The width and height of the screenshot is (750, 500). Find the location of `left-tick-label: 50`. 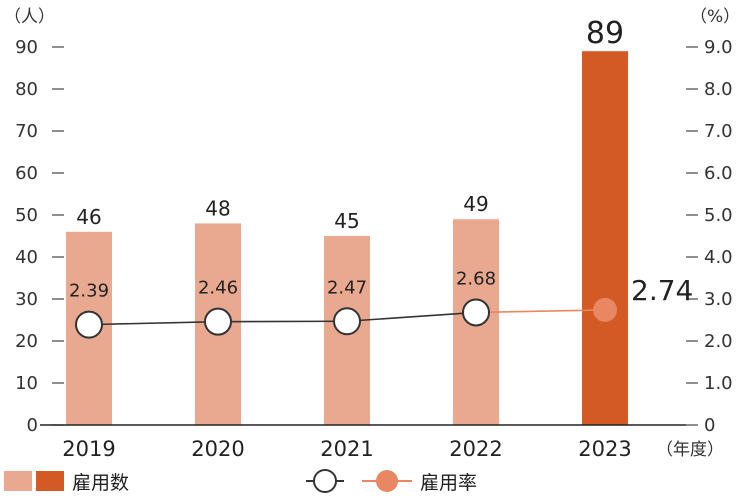

left-tick-label: 50 is located at coordinates (26, 215).